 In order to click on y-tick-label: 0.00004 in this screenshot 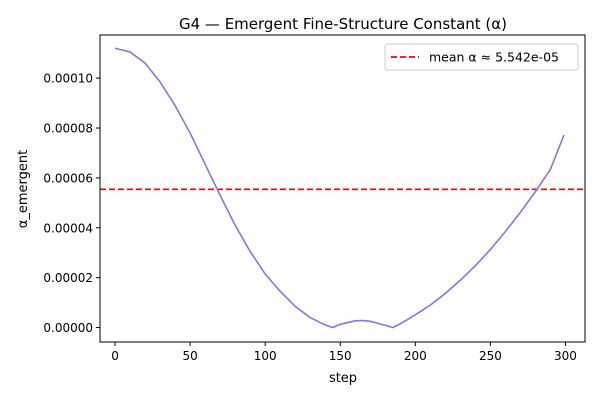, I will do `click(68, 228)`.